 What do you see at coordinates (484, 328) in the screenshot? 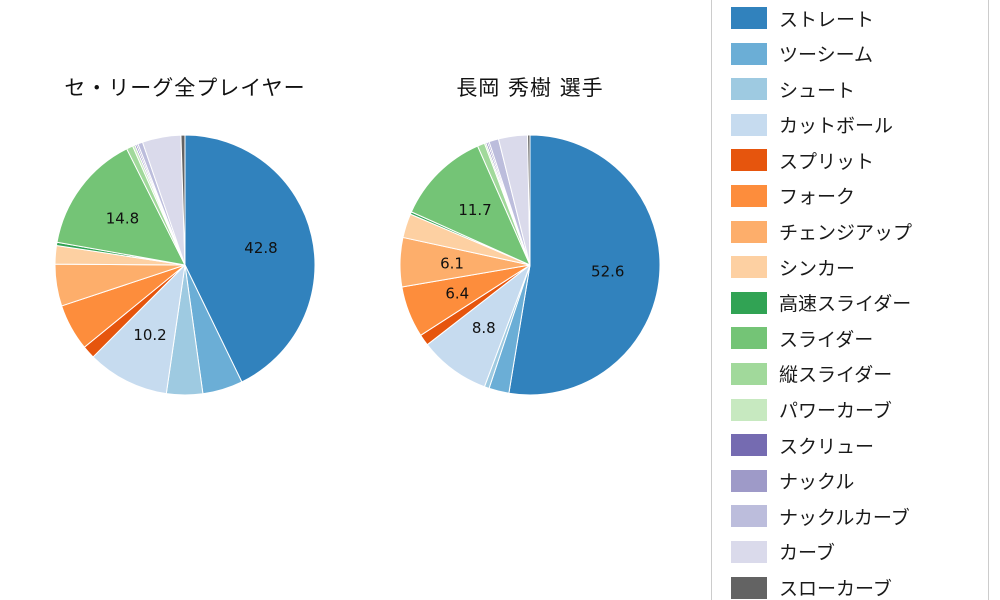
I see `pie-data-label: 8.8` at bounding box center [484, 328].